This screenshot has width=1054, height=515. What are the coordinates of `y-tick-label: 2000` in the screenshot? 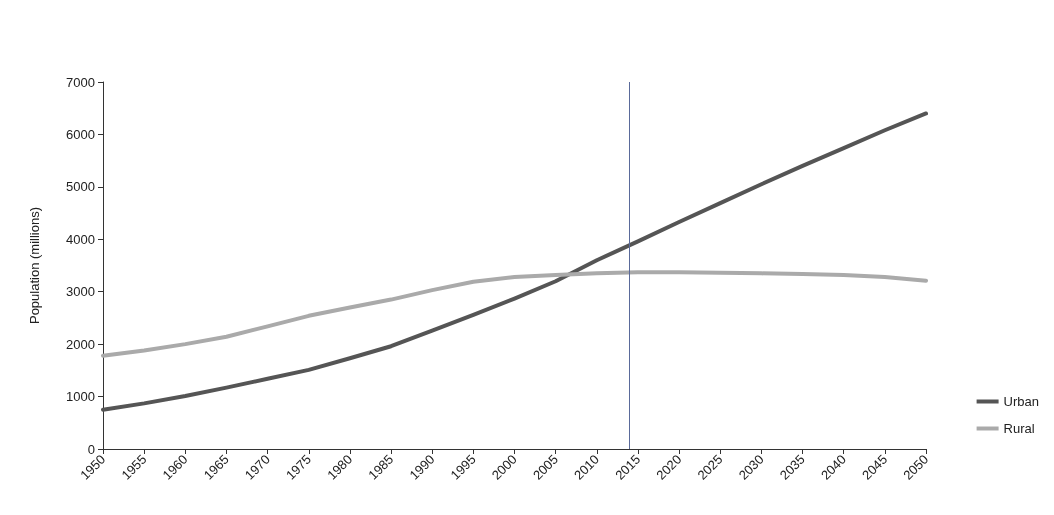 It's located at (80, 344).